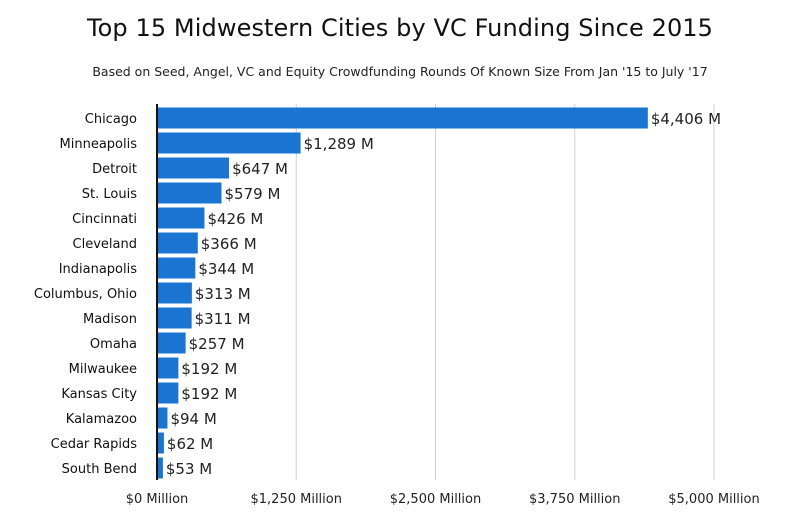 The width and height of the screenshot is (800, 521). What do you see at coordinates (339, 144) in the screenshot?
I see `value-label: $1,289 M` at bounding box center [339, 144].